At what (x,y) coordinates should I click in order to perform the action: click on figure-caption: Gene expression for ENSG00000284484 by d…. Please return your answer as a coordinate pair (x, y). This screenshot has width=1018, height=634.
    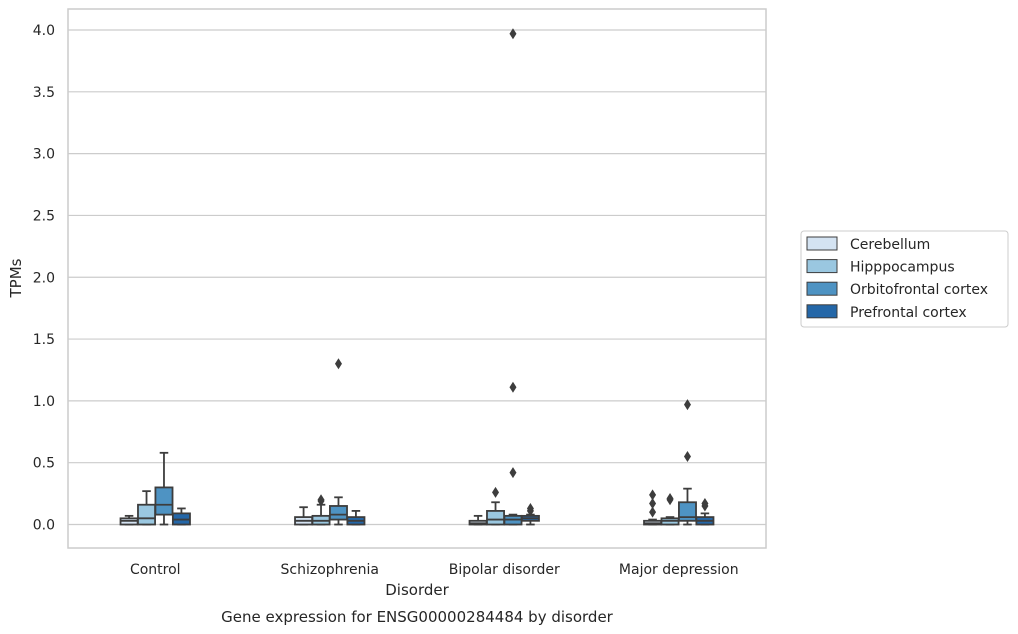
    Looking at the image, I should click on (417, 617).